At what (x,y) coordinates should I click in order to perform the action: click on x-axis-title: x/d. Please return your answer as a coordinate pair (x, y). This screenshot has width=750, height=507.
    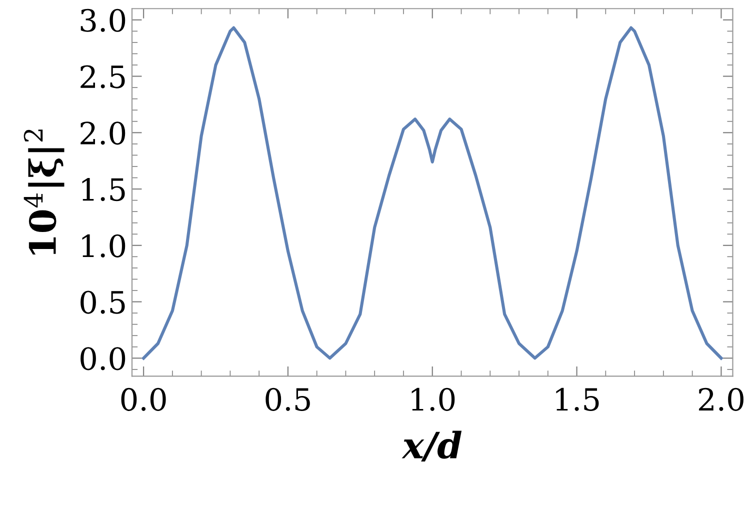
    Looking at the image, I should click on (432, 446).